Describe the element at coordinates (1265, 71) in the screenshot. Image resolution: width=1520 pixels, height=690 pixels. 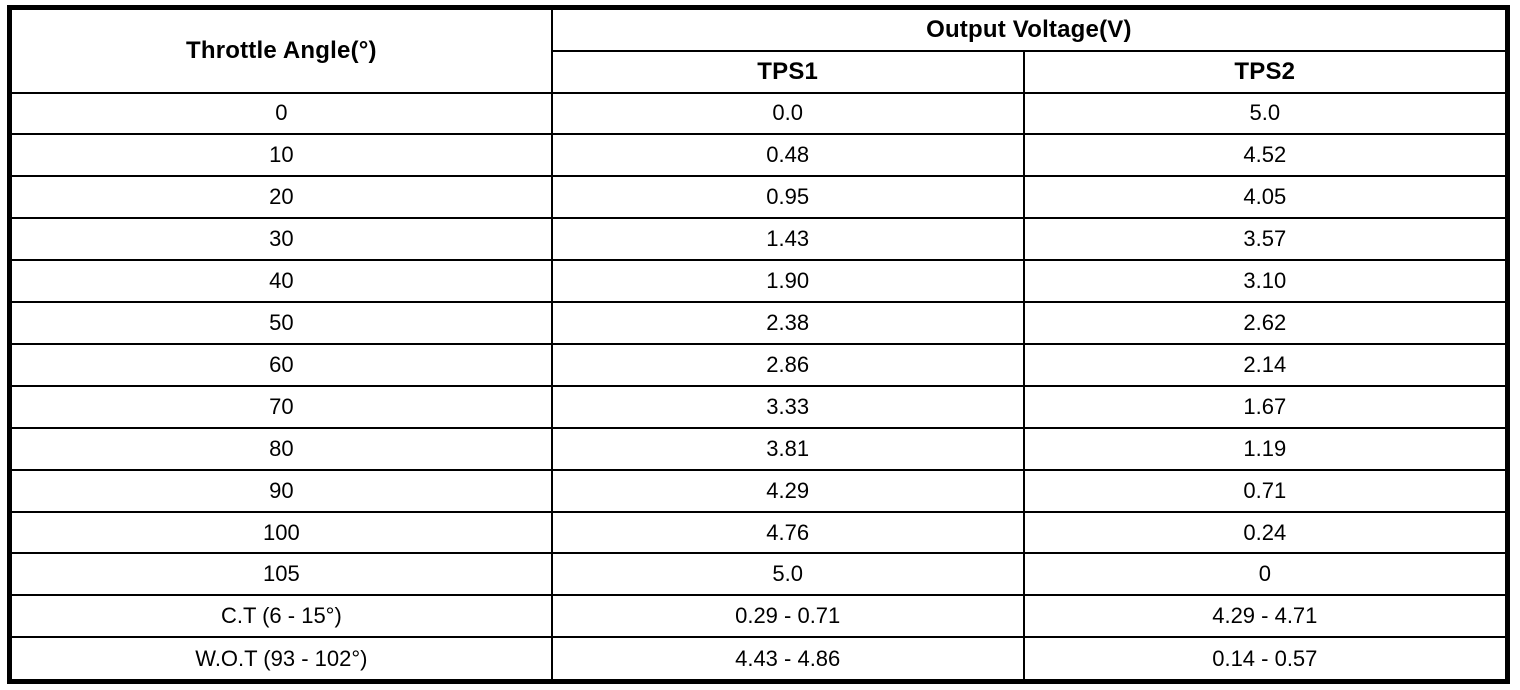
I see `tps2-column-header: TPS2` at that location.